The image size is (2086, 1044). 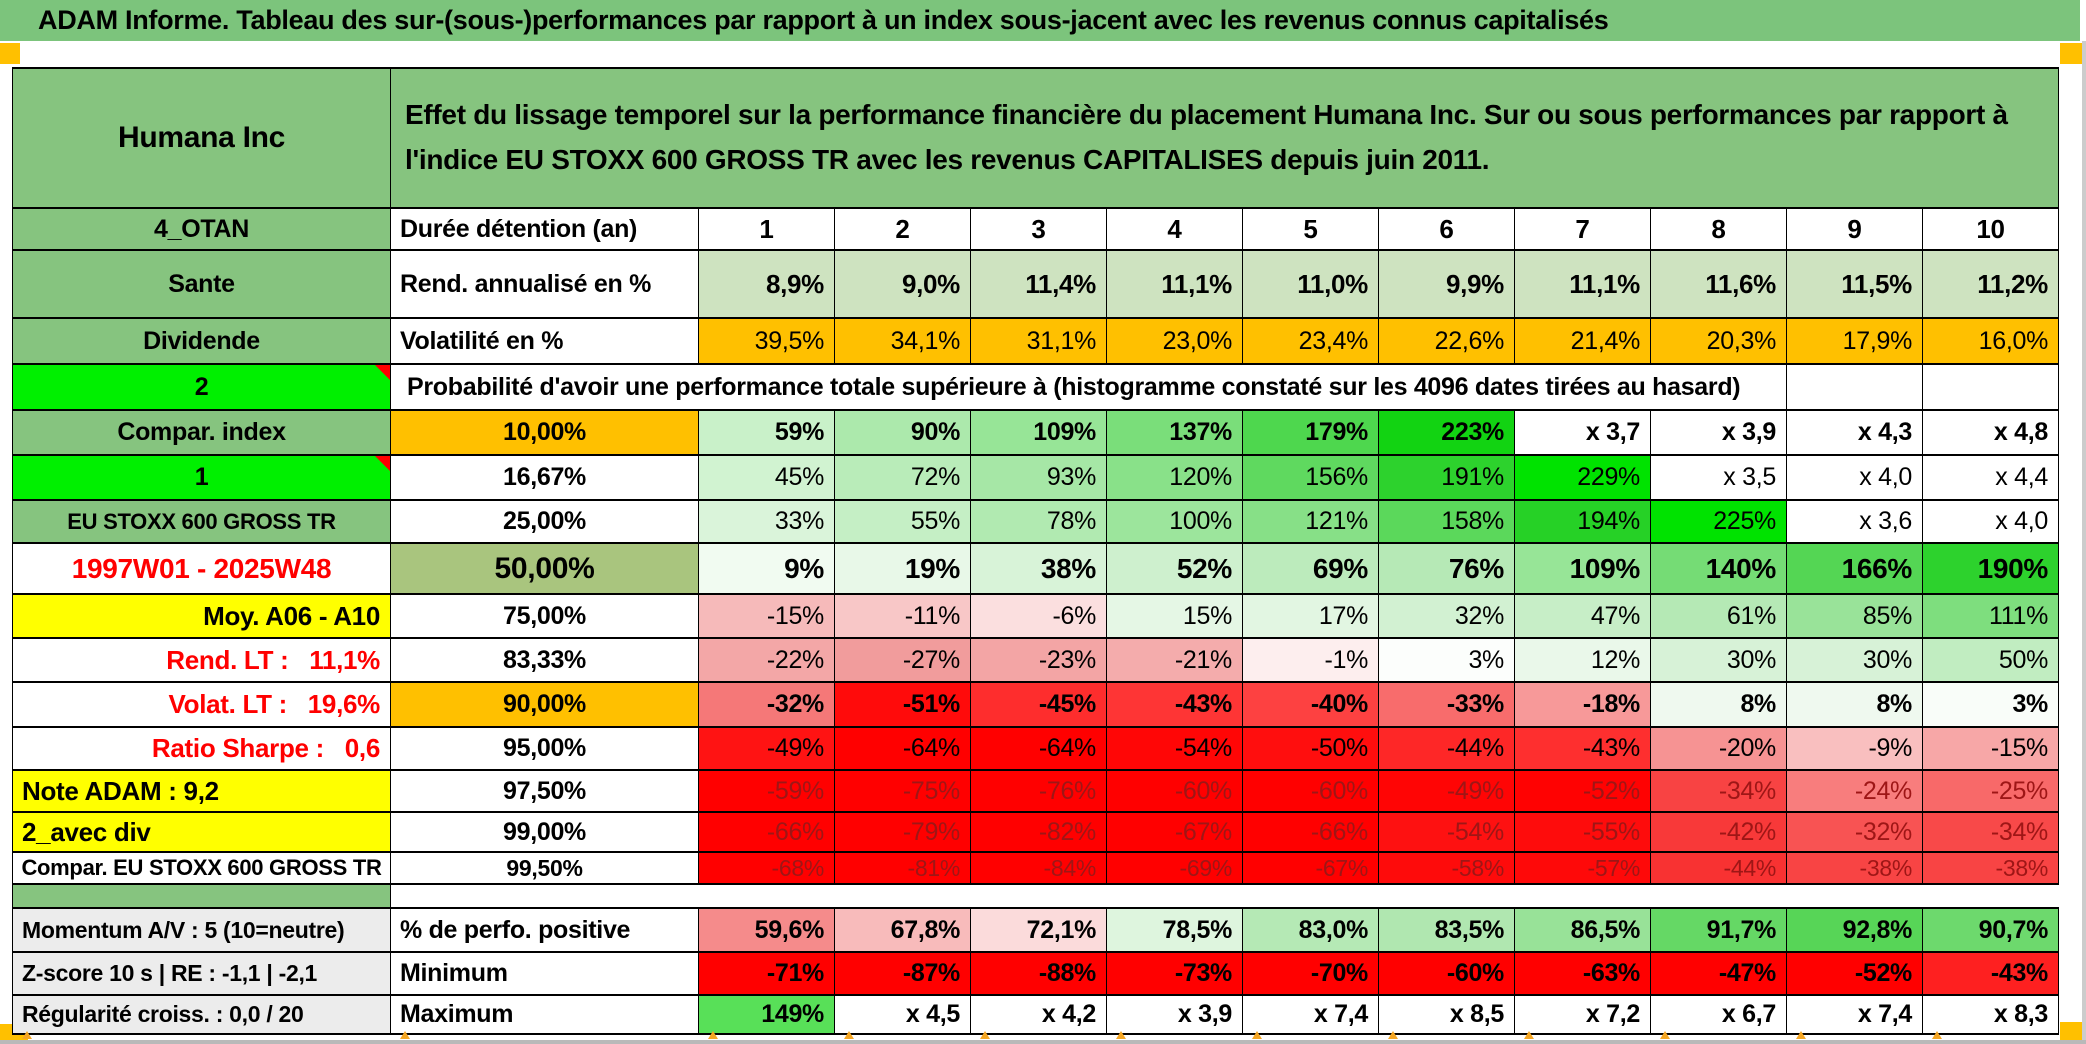 What do you see at coordinates (2084, 542) in the screenshot?
I see `page-edge-right` at bounding box center [2084, 542].